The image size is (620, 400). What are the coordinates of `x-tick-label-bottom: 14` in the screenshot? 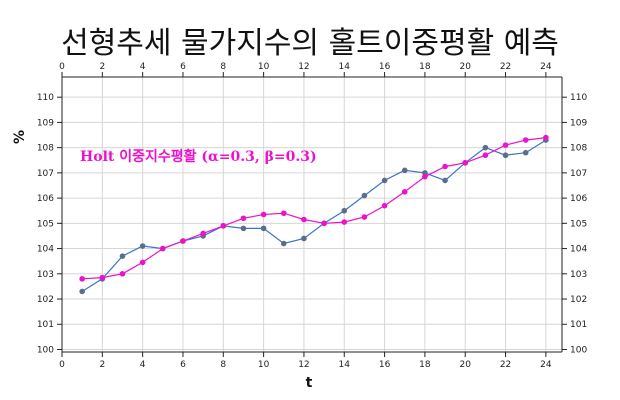 It's located at (345, 365).